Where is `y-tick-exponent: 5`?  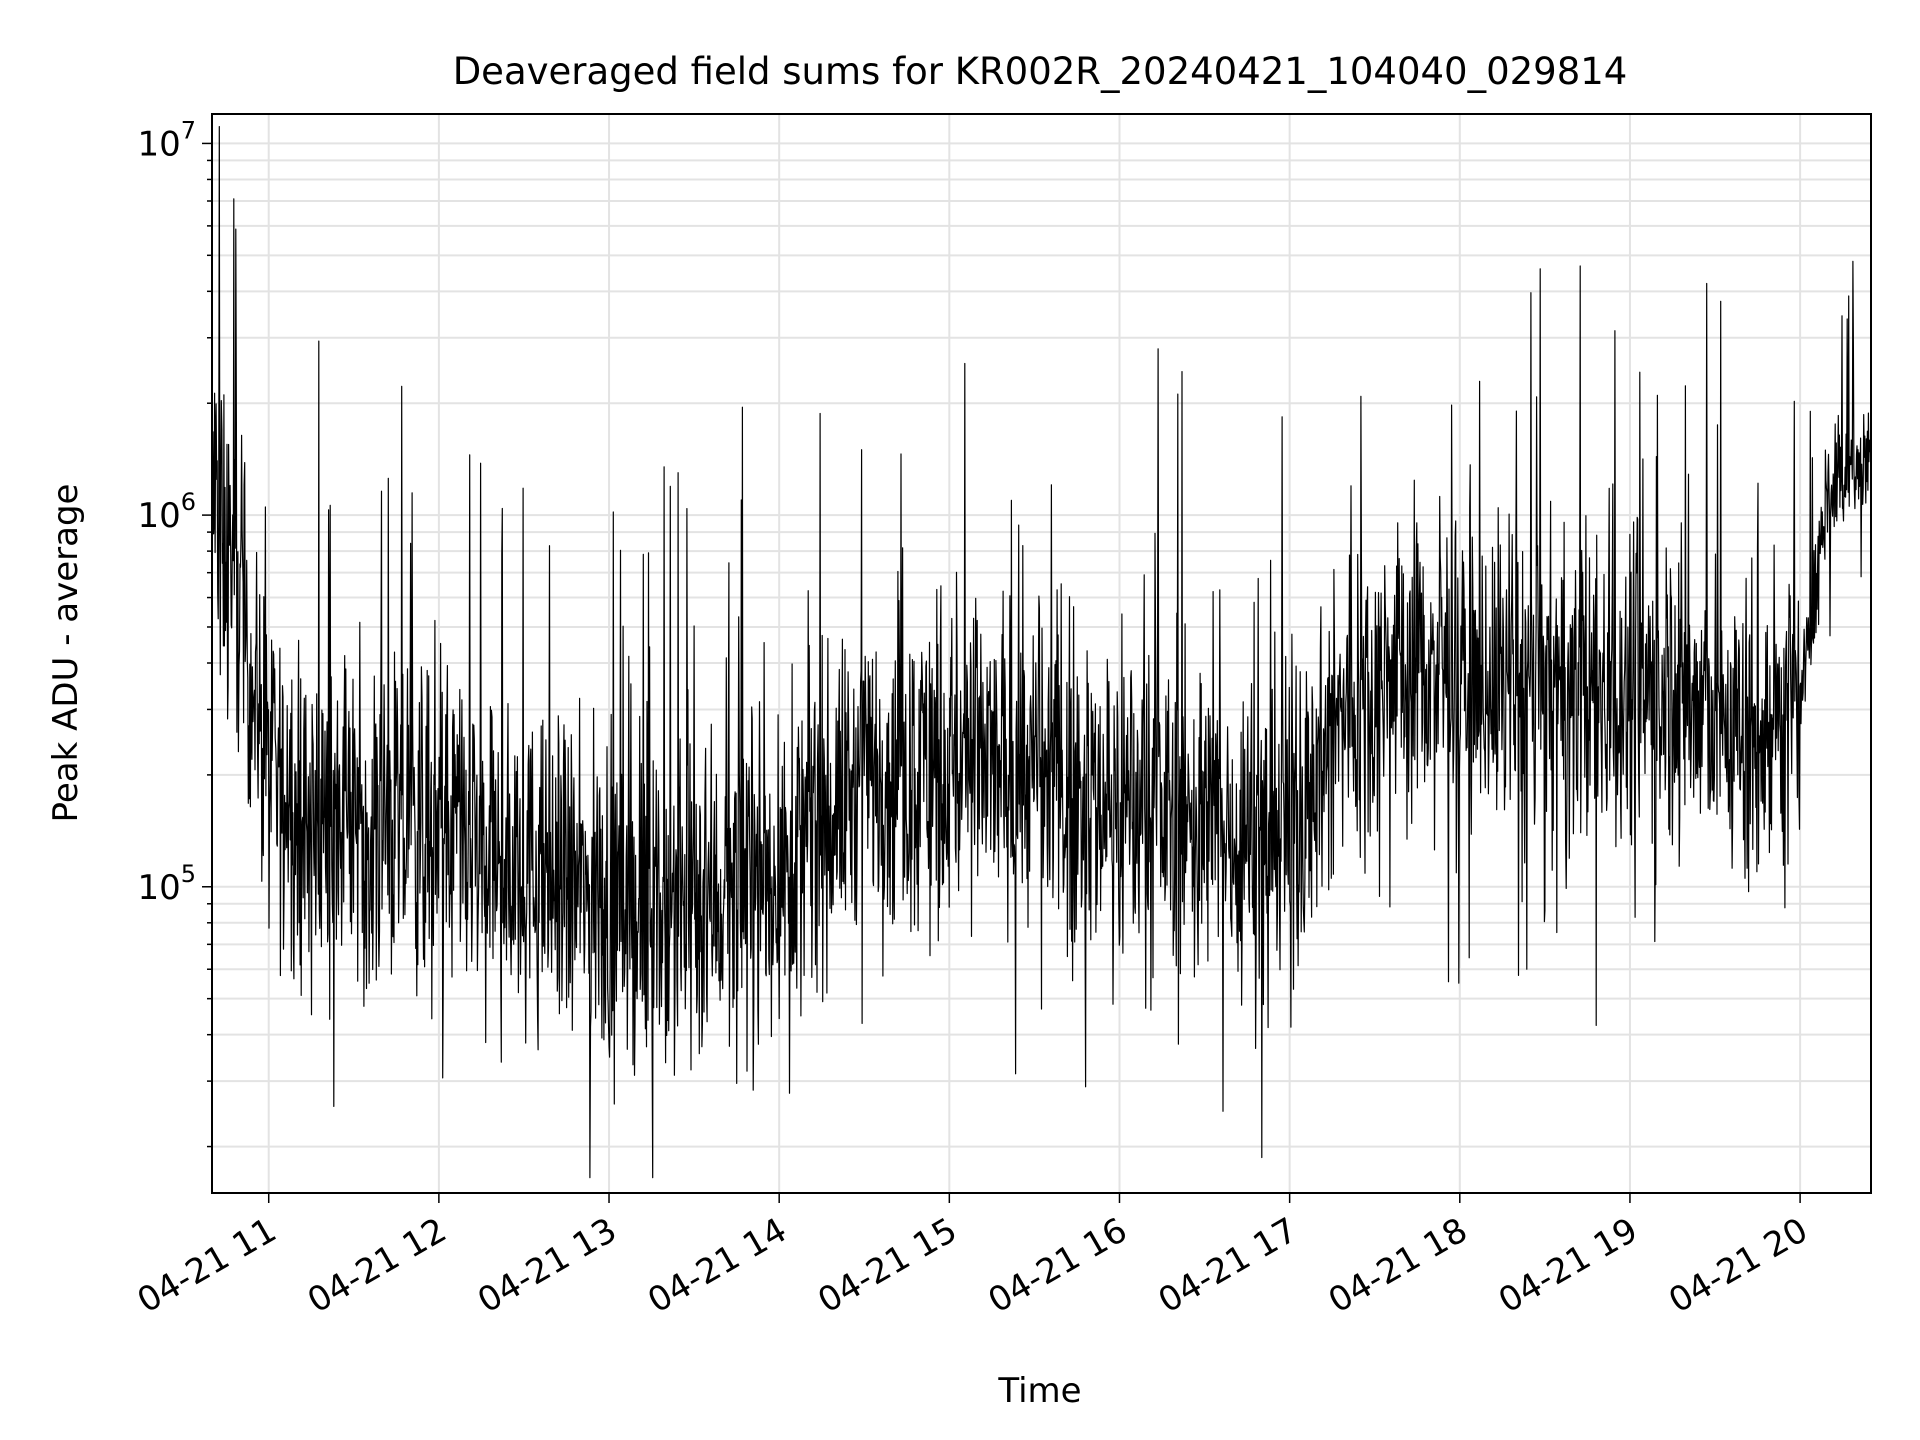
y-tick-exponent: 5 is located at coordinates (188, 874).